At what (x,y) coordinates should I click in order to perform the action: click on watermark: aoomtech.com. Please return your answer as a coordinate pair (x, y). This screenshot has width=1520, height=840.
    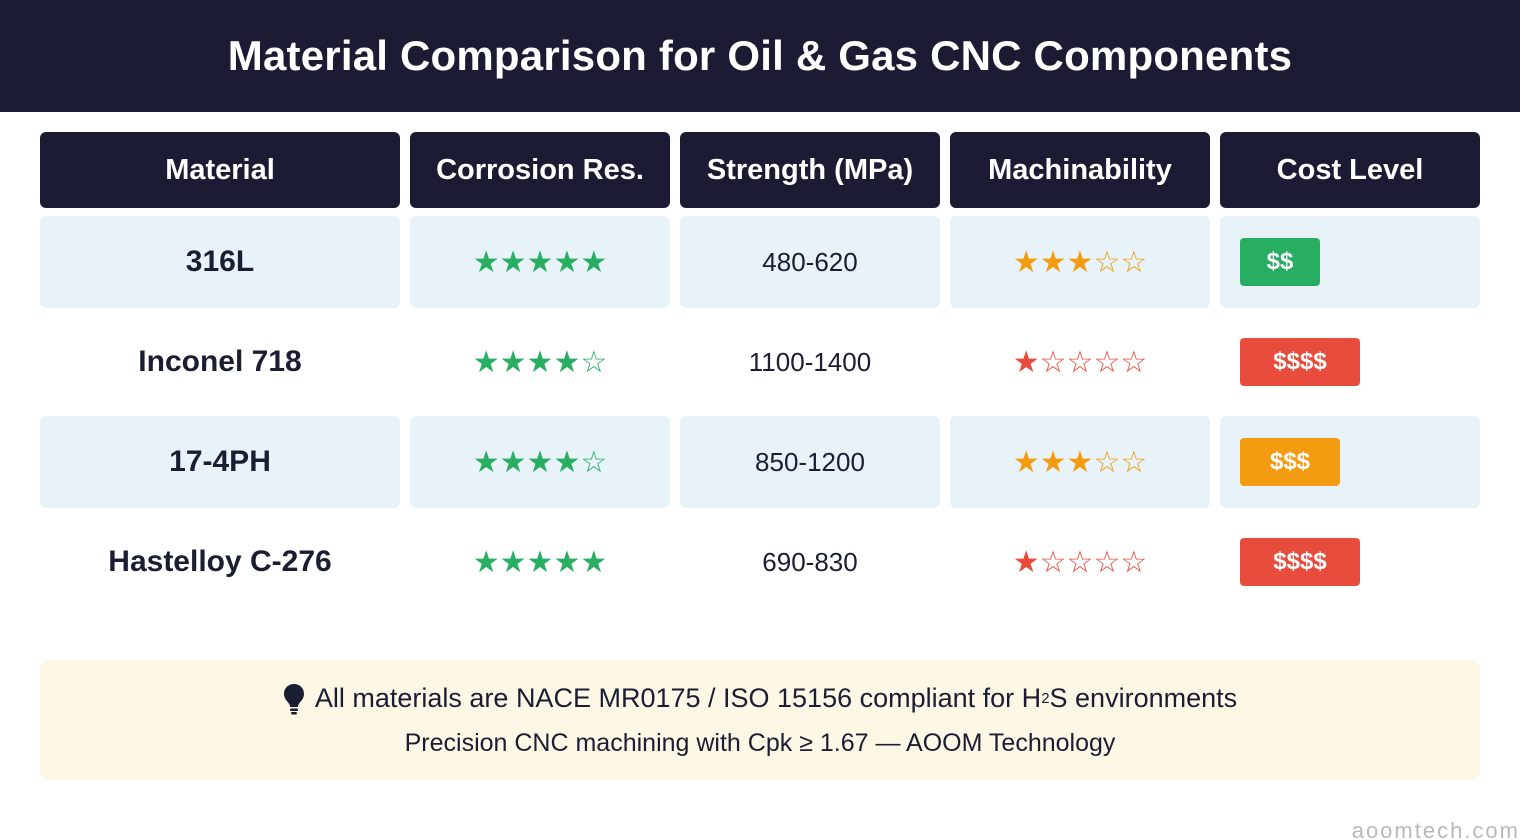
    Looking at the image, I should click on (1435, 829).